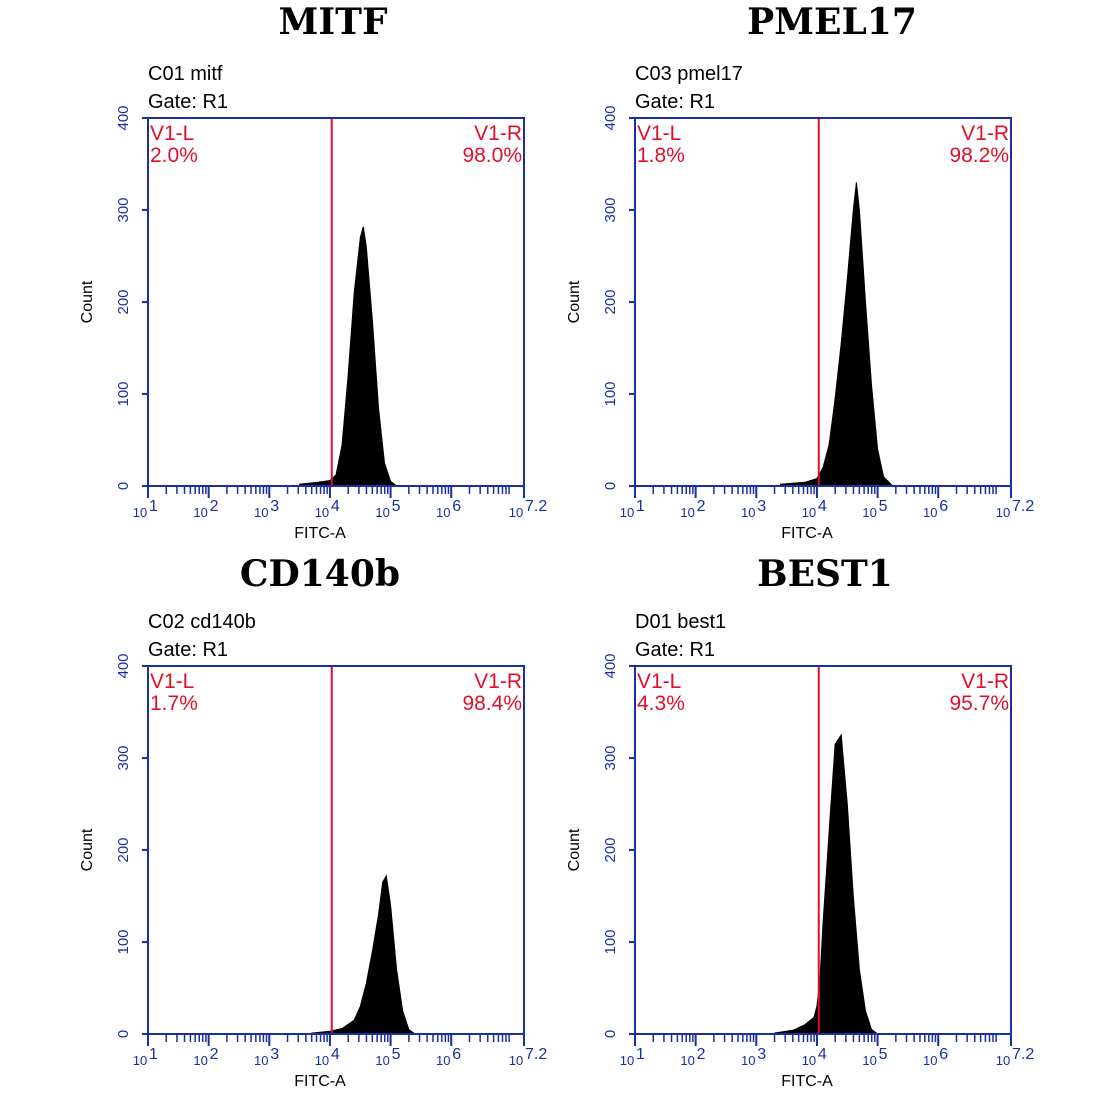  What do you see at coordinates (174, 155) in the screenshot?
I see `region-left-pct: 2.0%` at bounding box center [174, 155].